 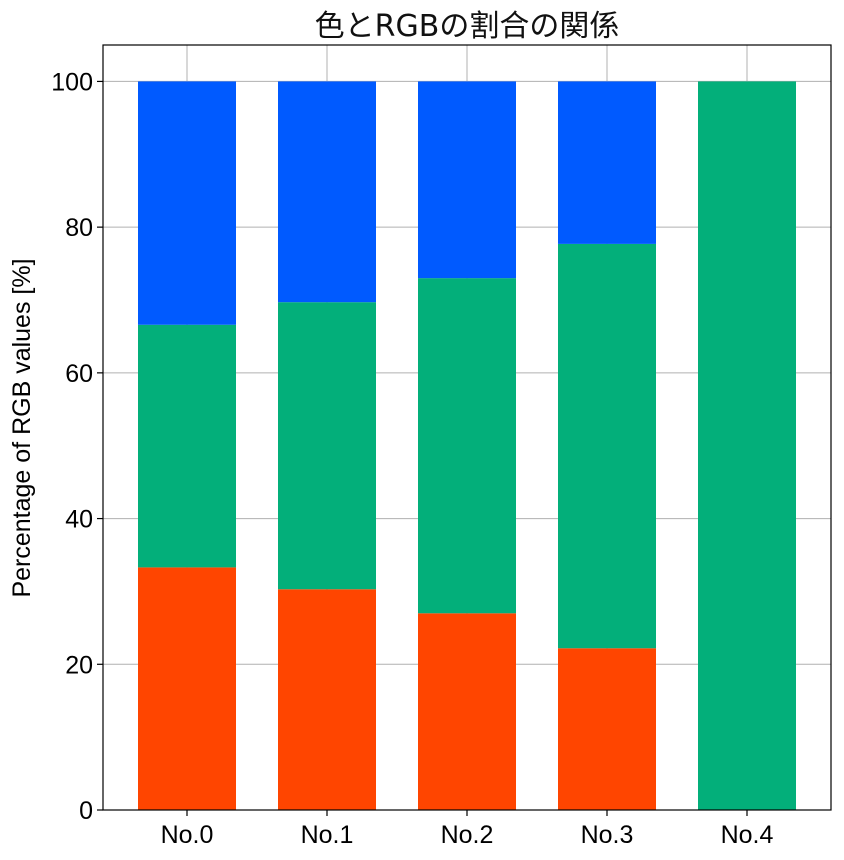 I want to click on y-tick-label: 20, so click(x=79, y=665).